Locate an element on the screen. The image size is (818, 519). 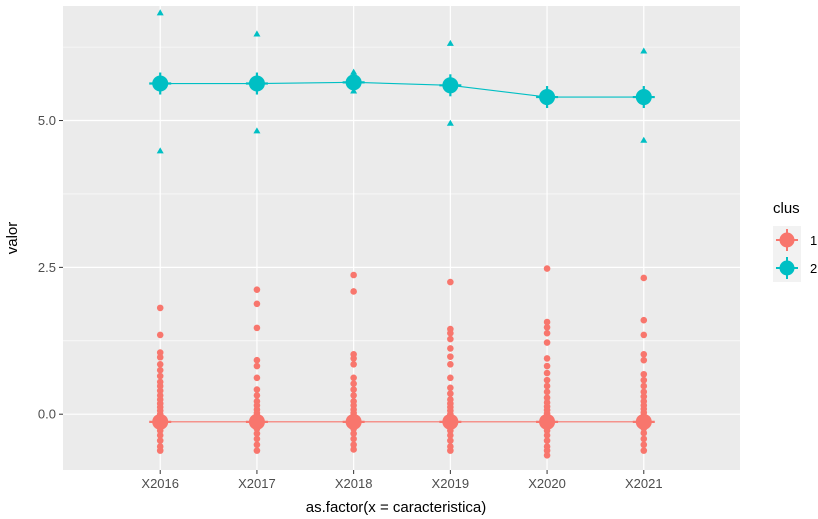
x-tick-label: X2021 is located at coordinates (644, 483).